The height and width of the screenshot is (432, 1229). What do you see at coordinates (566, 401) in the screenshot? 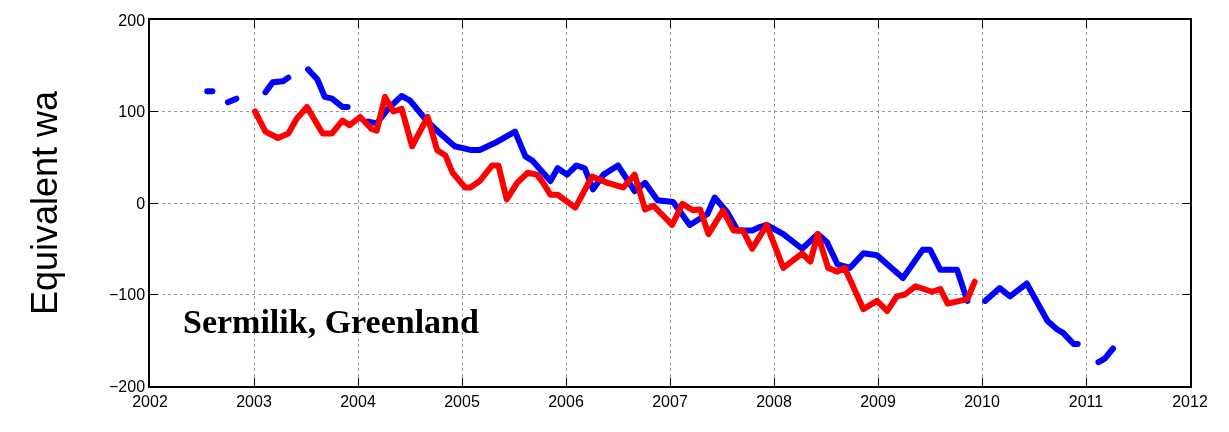
I see `x-tick-label: 2006` at bounding box center [566, 401].